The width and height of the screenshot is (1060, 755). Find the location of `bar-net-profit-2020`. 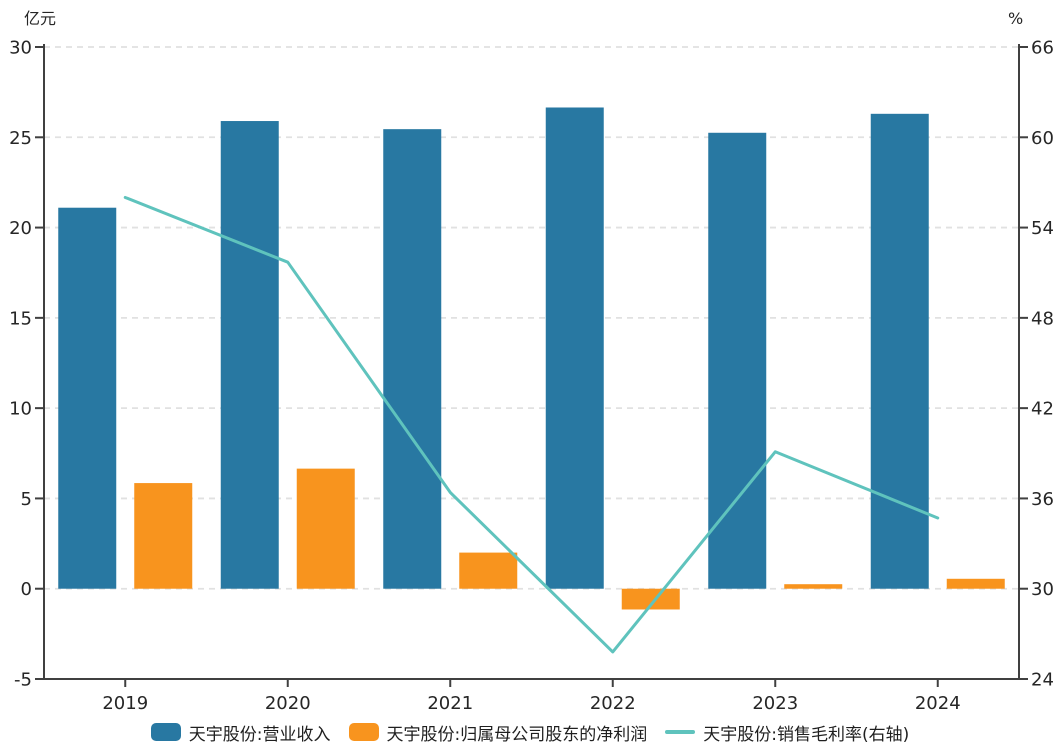

bar-net-profit-2020 is located at coordinates (325, 528).